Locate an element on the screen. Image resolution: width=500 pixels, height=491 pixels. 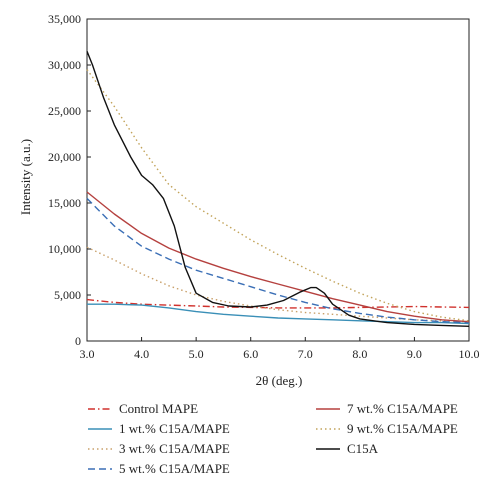
x-tick-label: 6.0 is located at coordinates (250, 354).